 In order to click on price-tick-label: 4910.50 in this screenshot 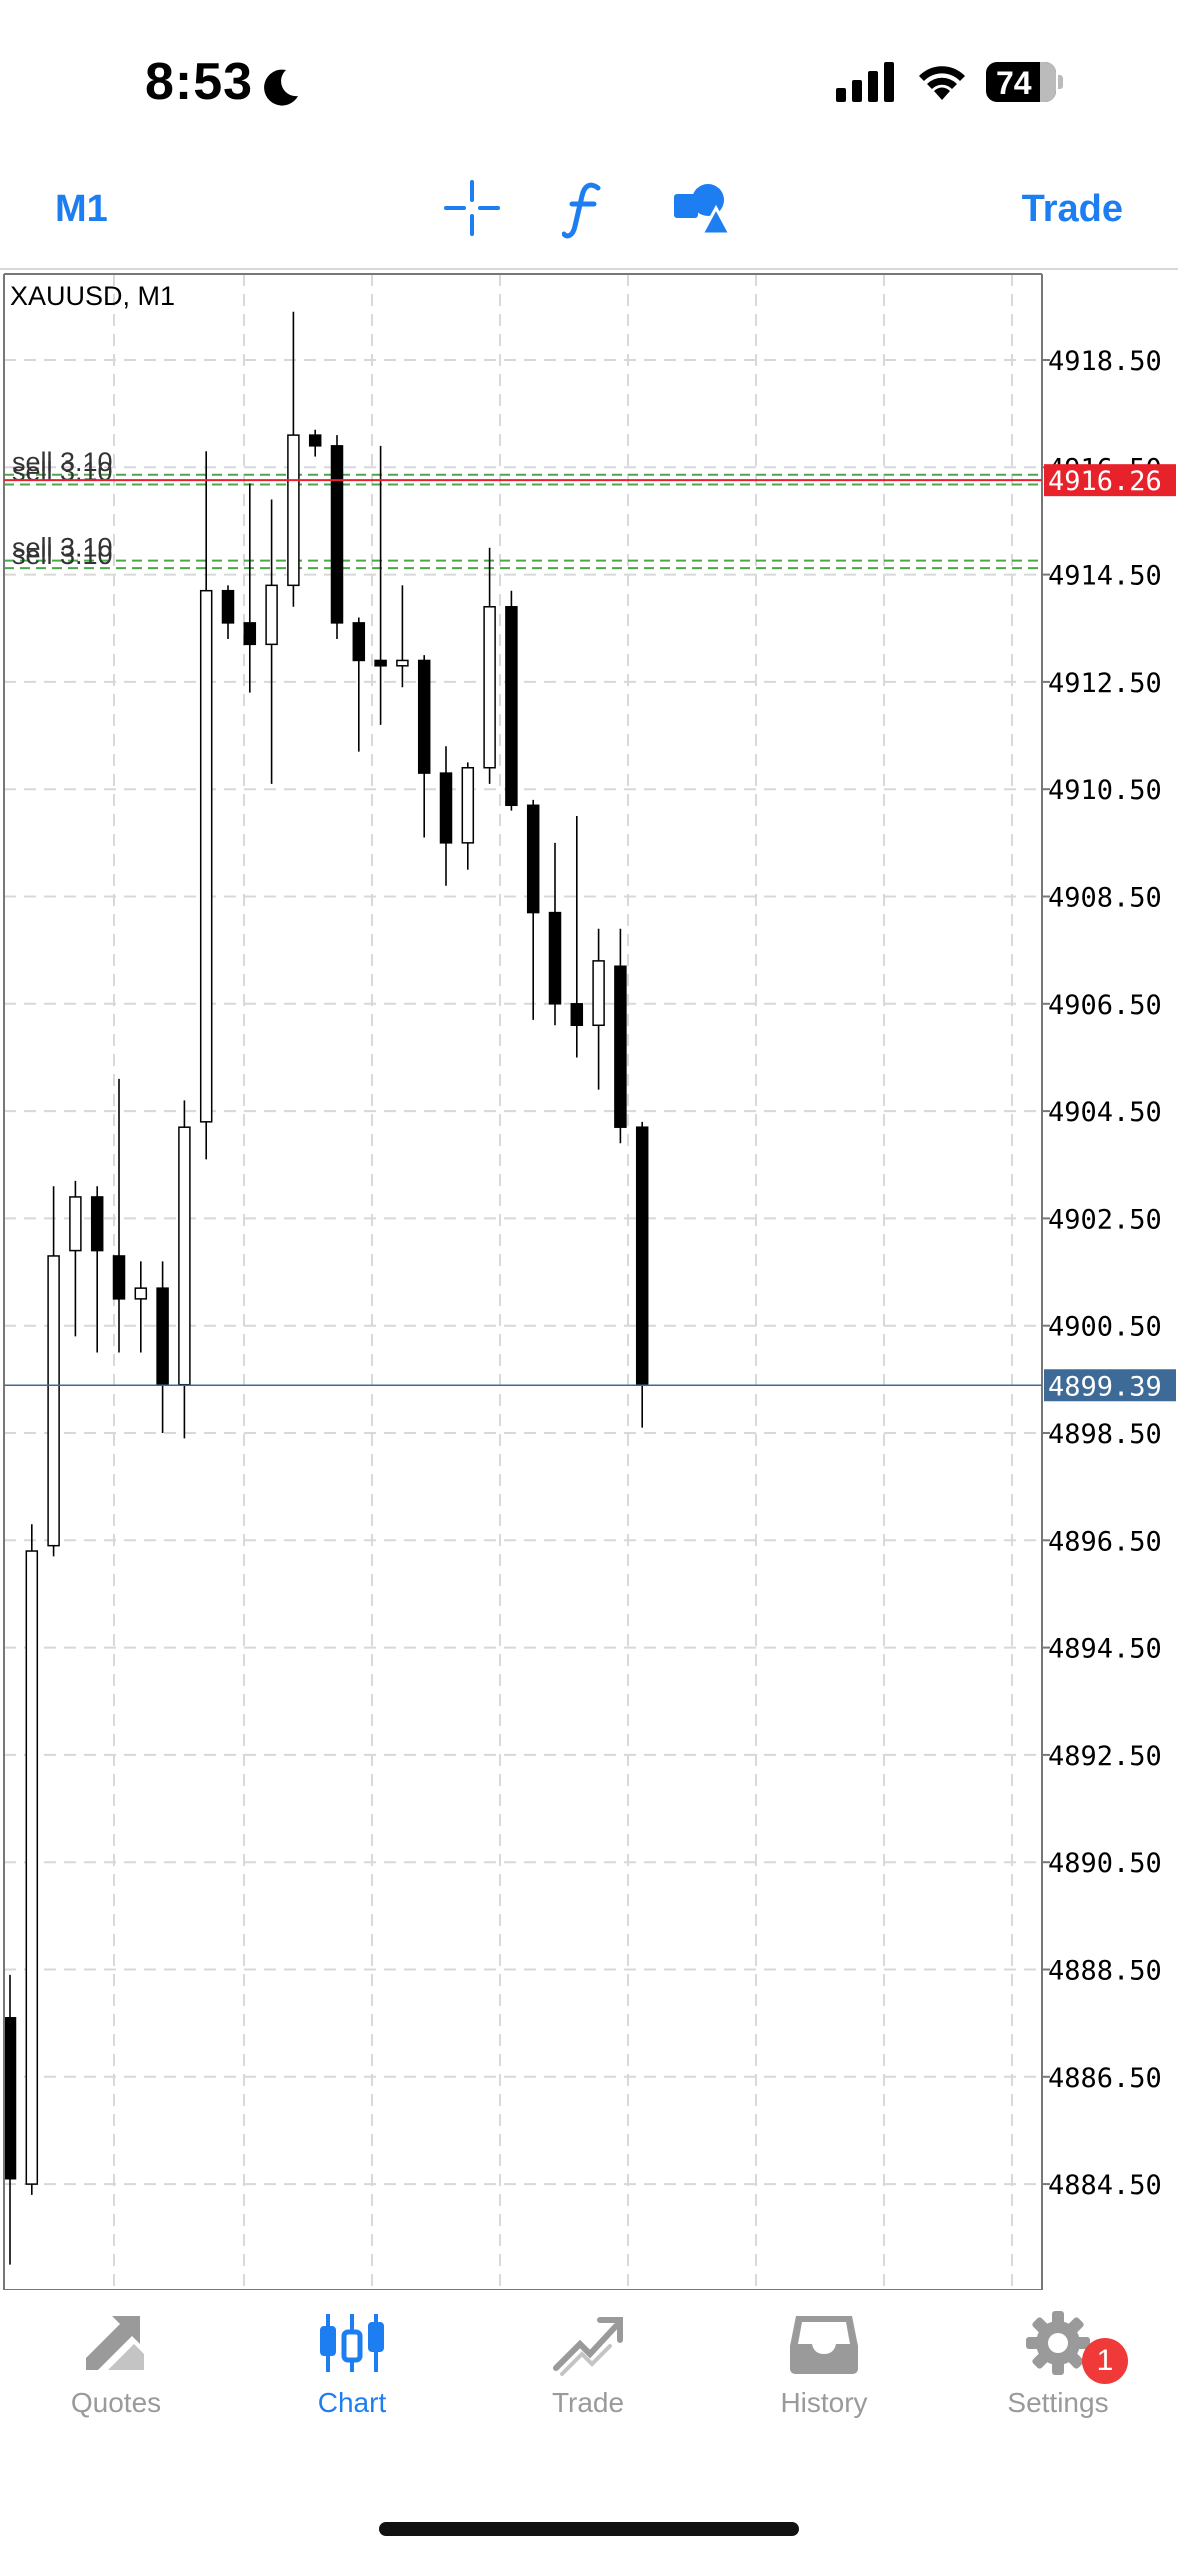, I will do `click(1105, 790)`.